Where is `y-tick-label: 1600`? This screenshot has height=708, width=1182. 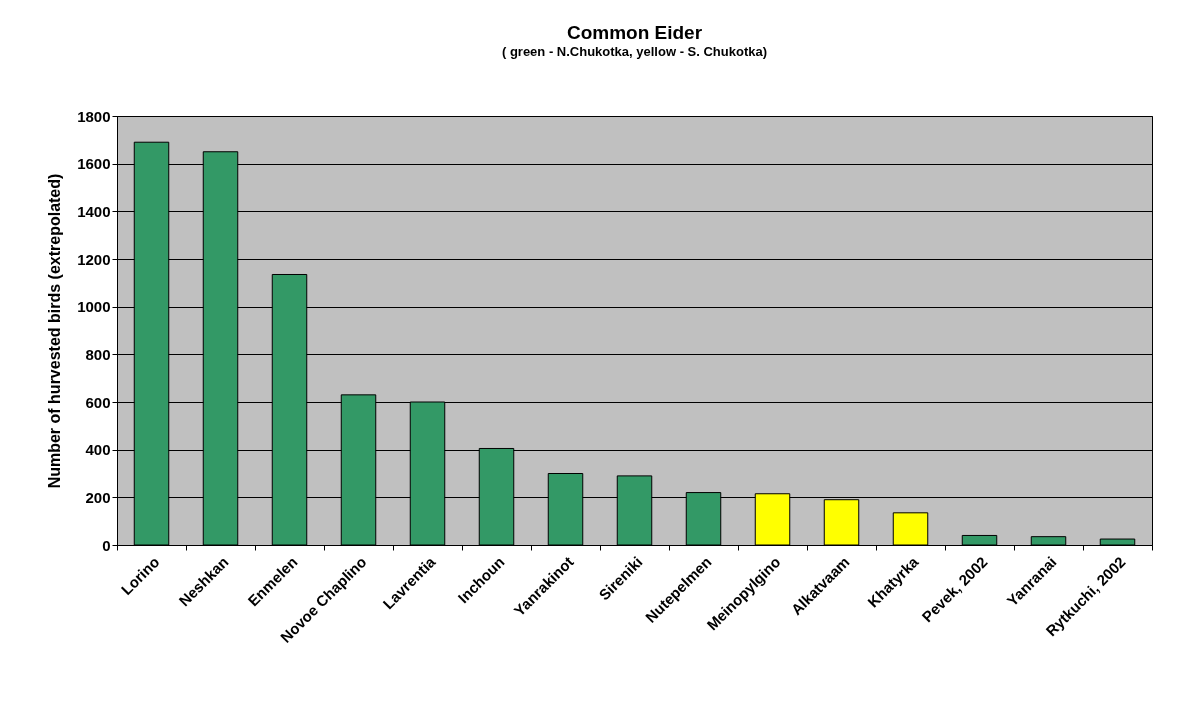 y-tick-label: 1600 is located at coordinates (94, 164).